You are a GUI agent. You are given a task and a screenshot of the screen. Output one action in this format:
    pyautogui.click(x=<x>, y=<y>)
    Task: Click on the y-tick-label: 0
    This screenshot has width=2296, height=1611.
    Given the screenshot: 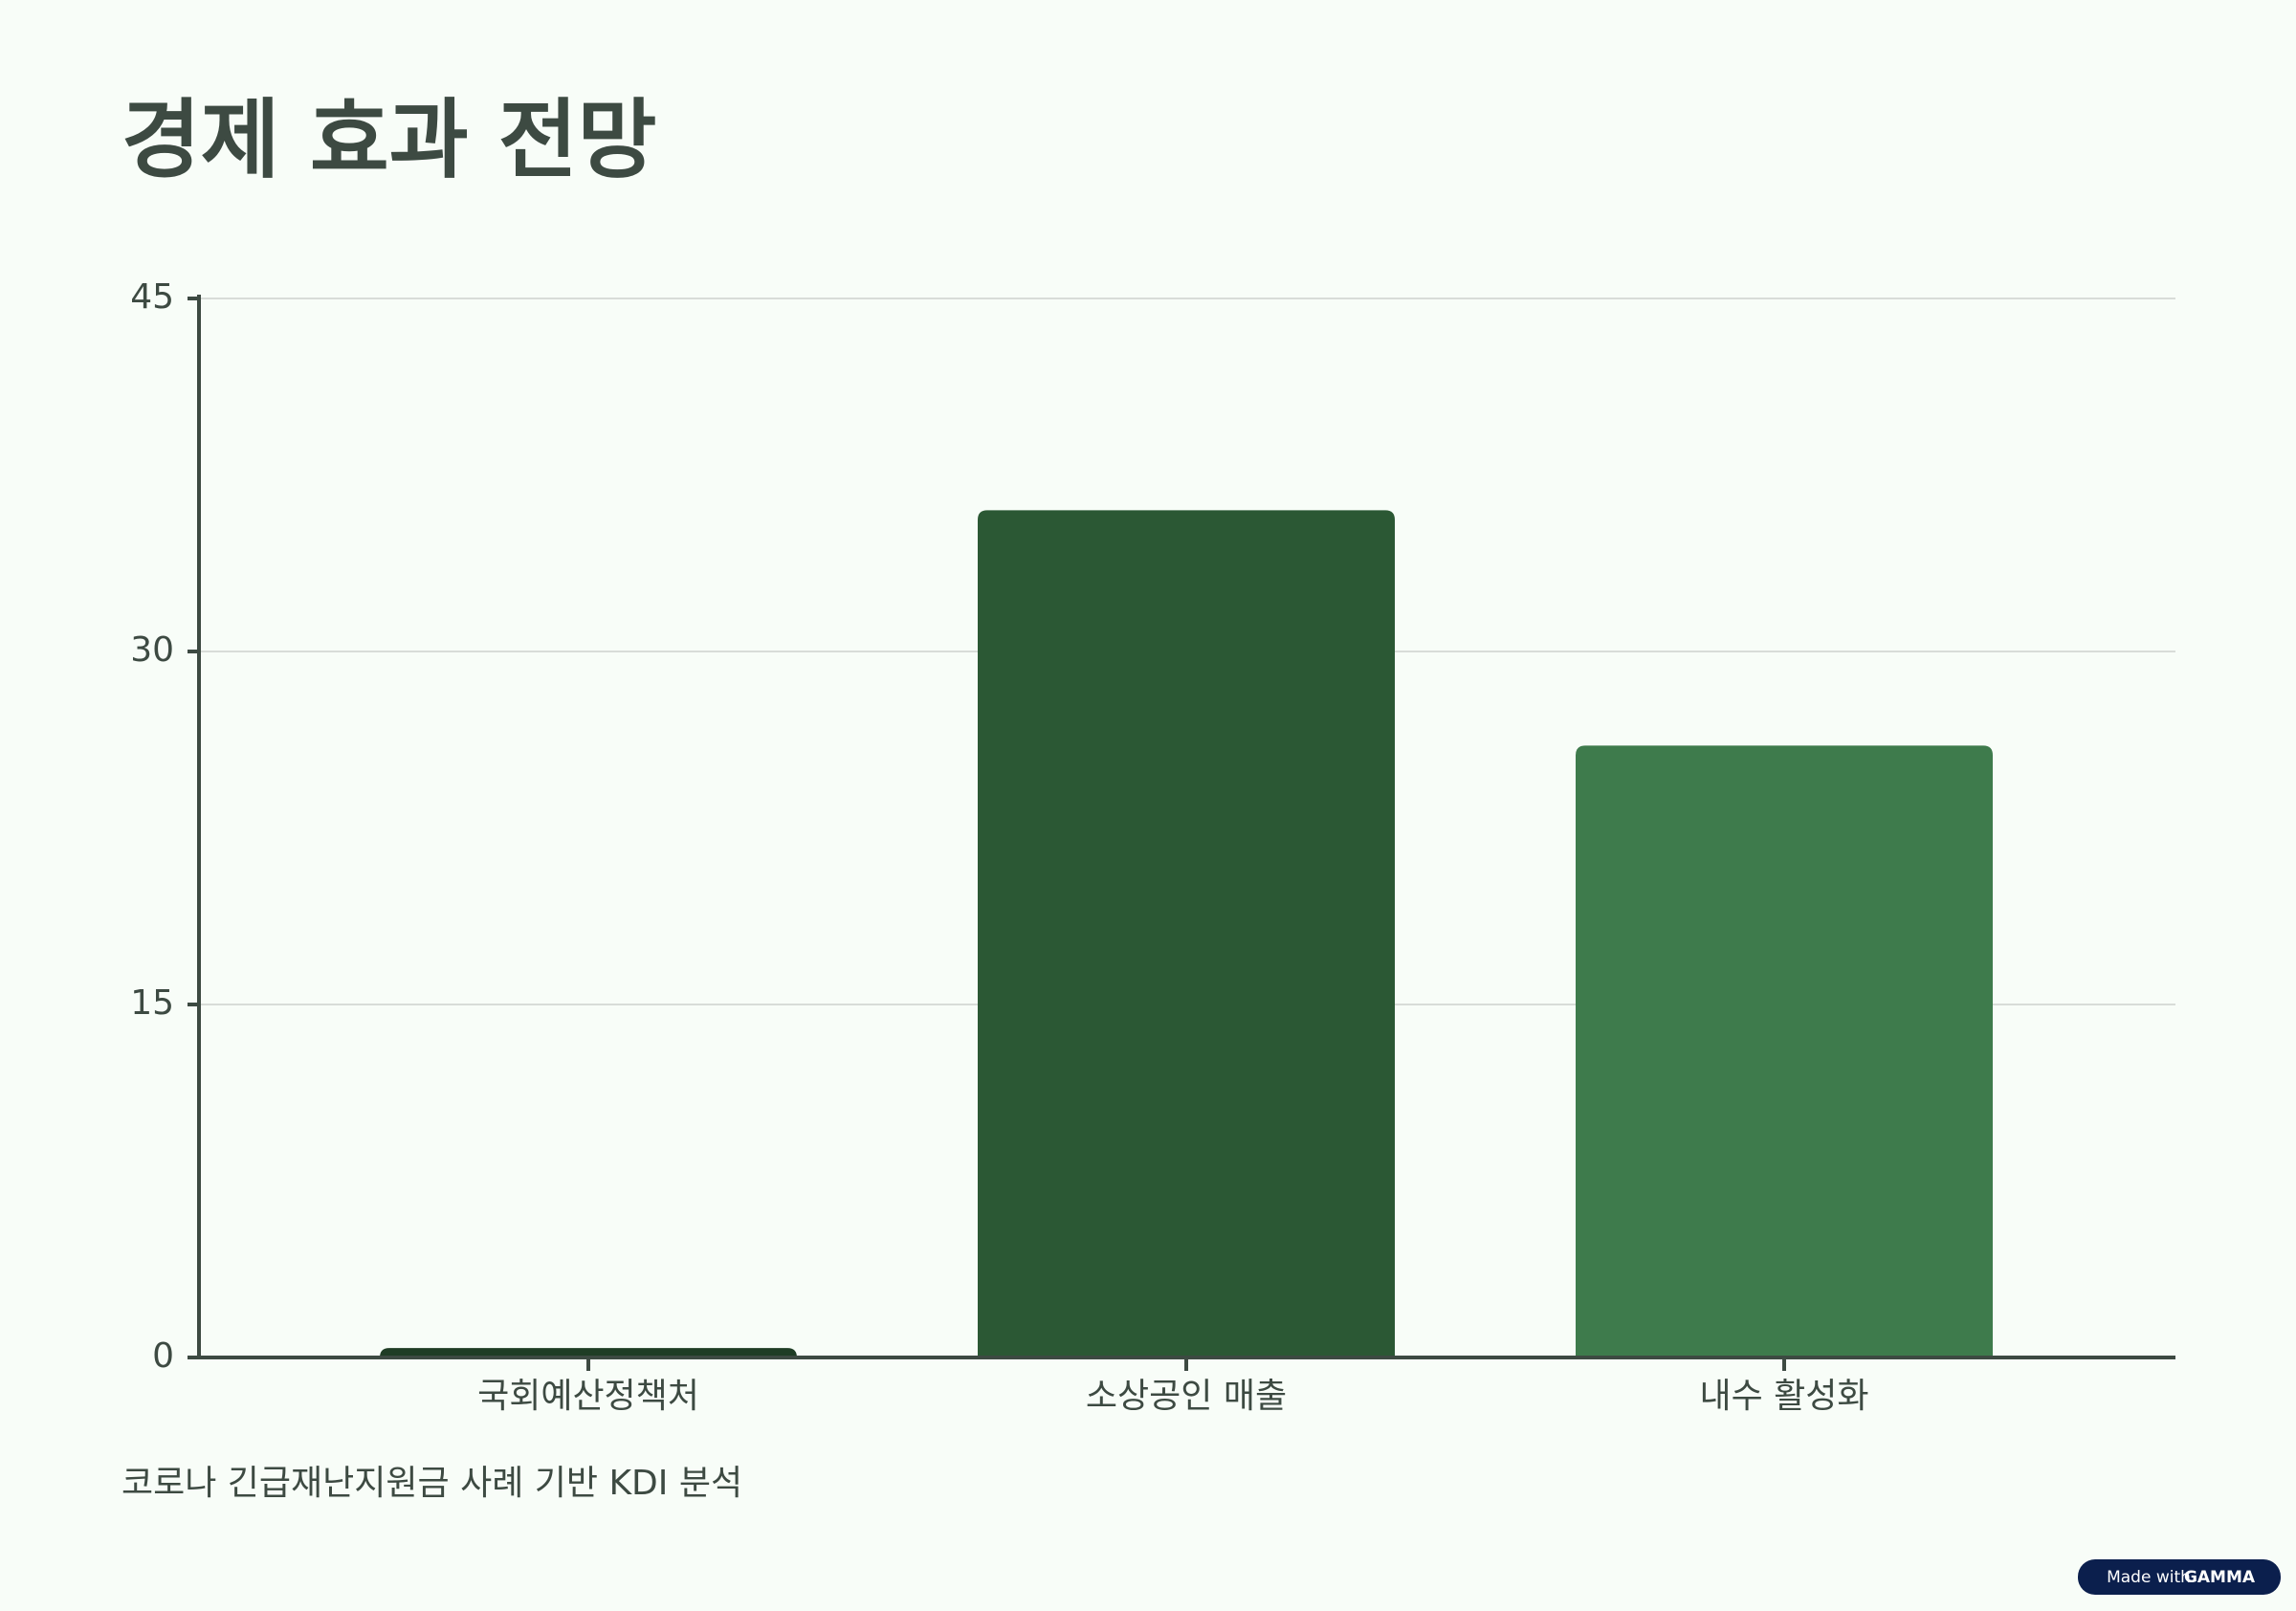 What is the action you would take?
    pyautogui.click(x=163, y=1356)
    